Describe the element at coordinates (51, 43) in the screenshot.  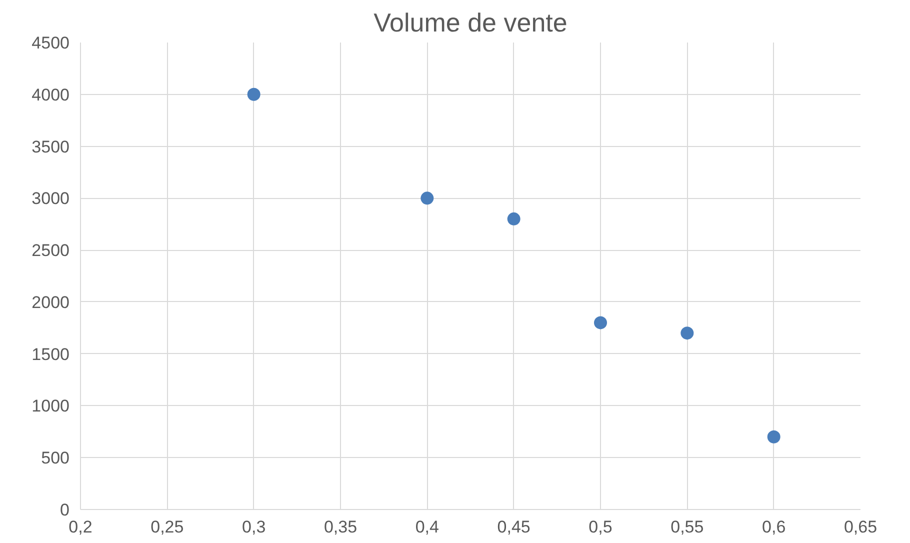
I see `y-tick-label: 4500` at that location.